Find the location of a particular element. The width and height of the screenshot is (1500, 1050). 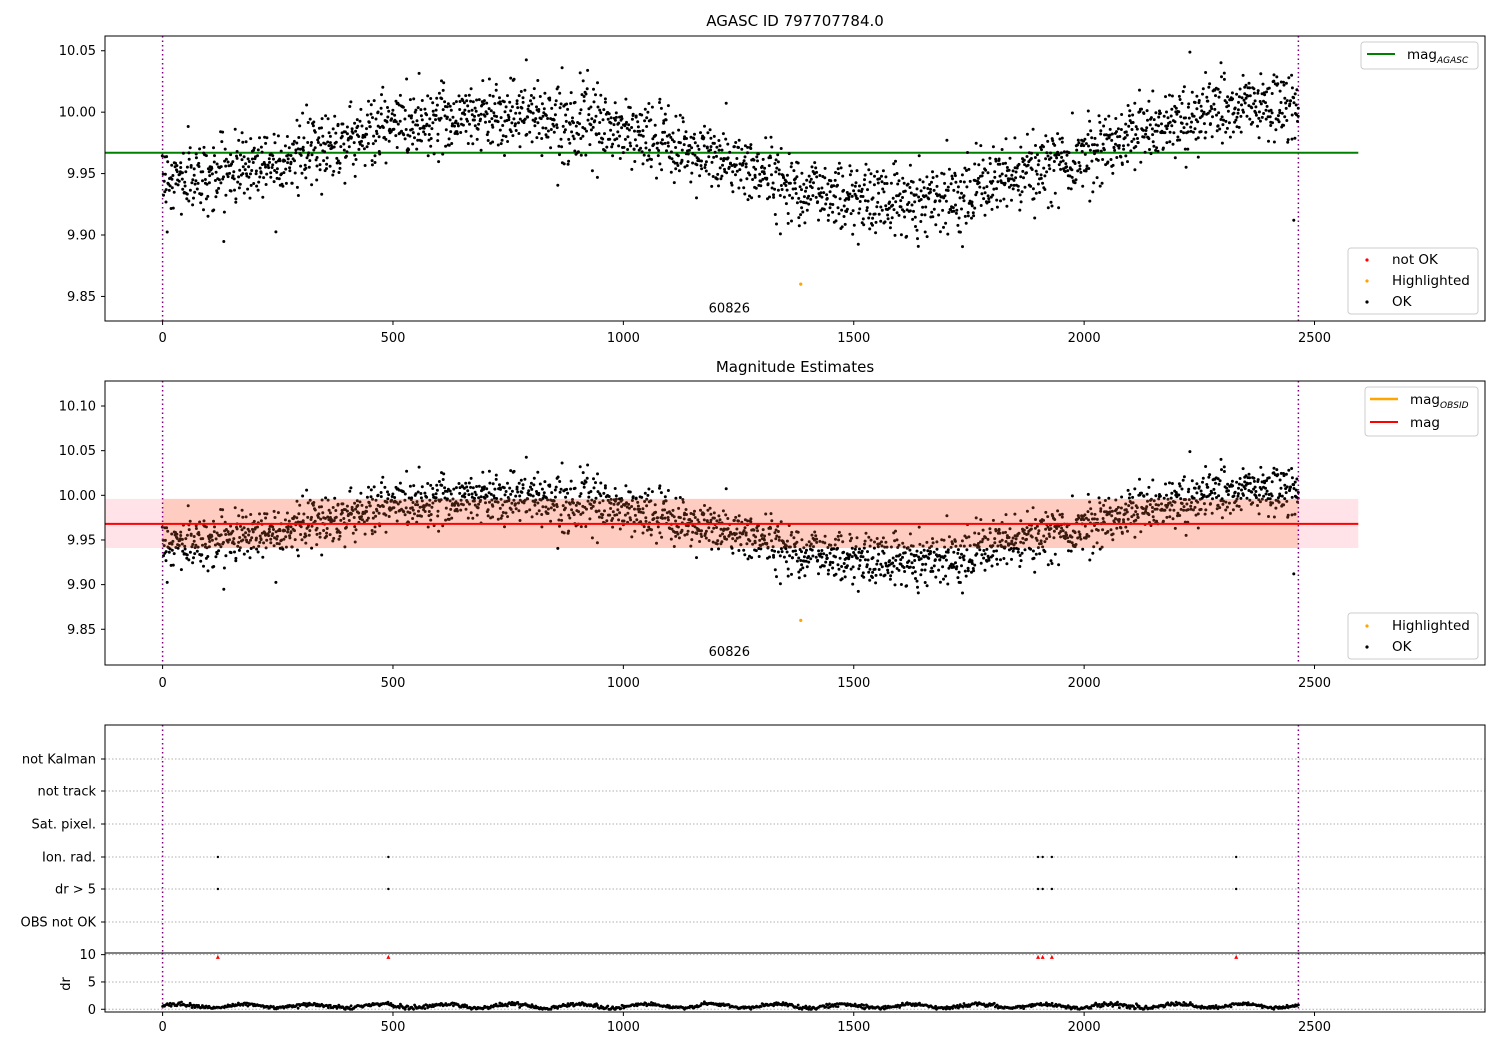

x-tick-label: 500 is located at coordinates (393, 683).